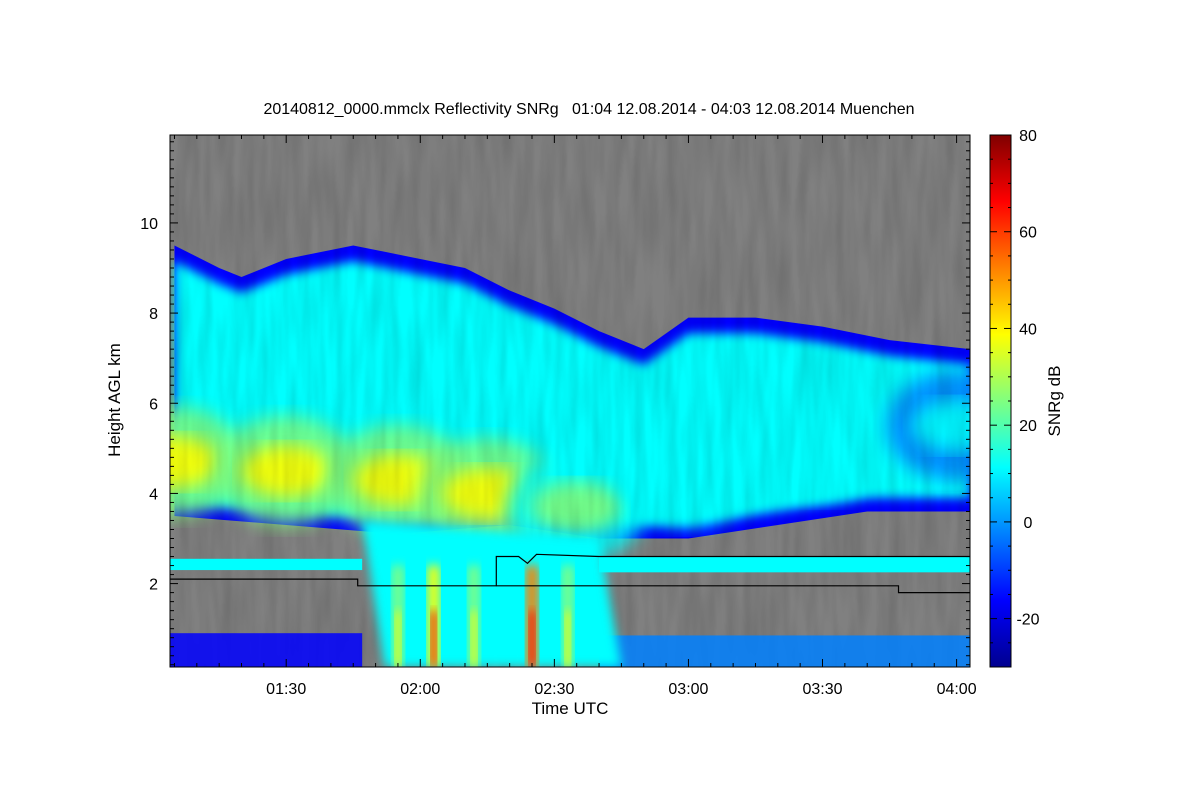  I want to click on y-tick-label: 4, so click(153, 494).